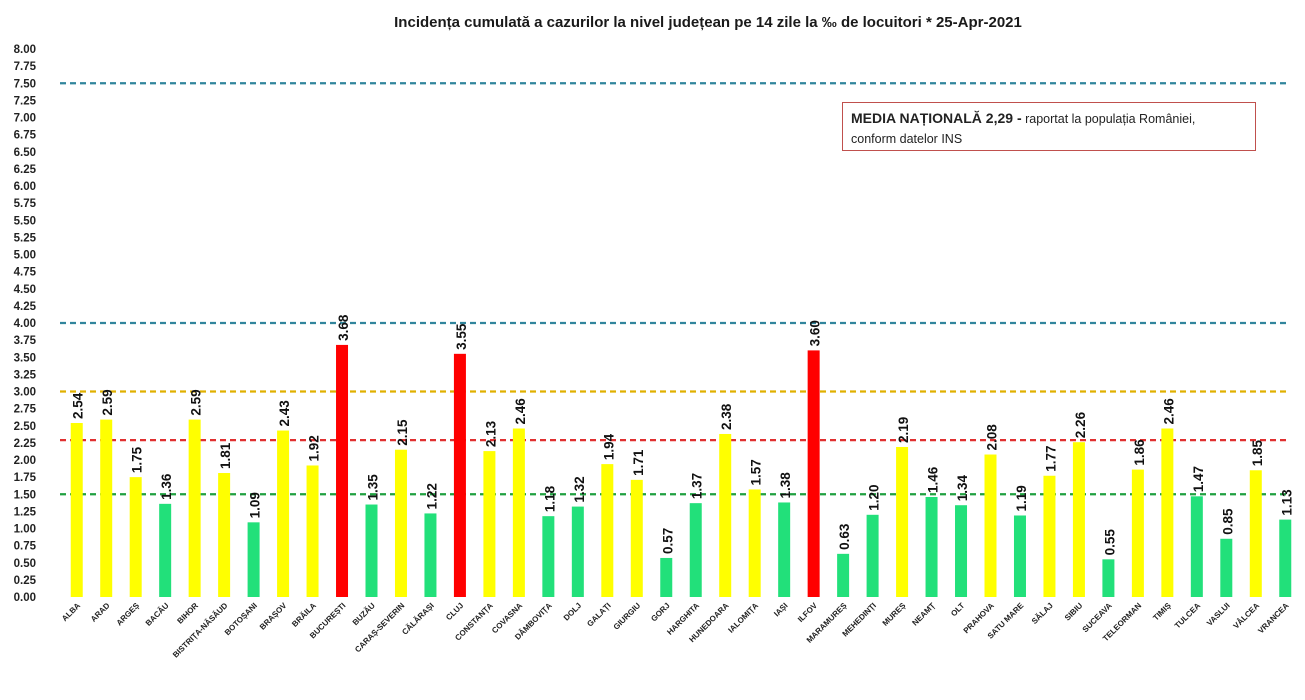  Describe the element at coordinates (196, 402) in the screenshot. I see `data-label: 2.59` at that location.